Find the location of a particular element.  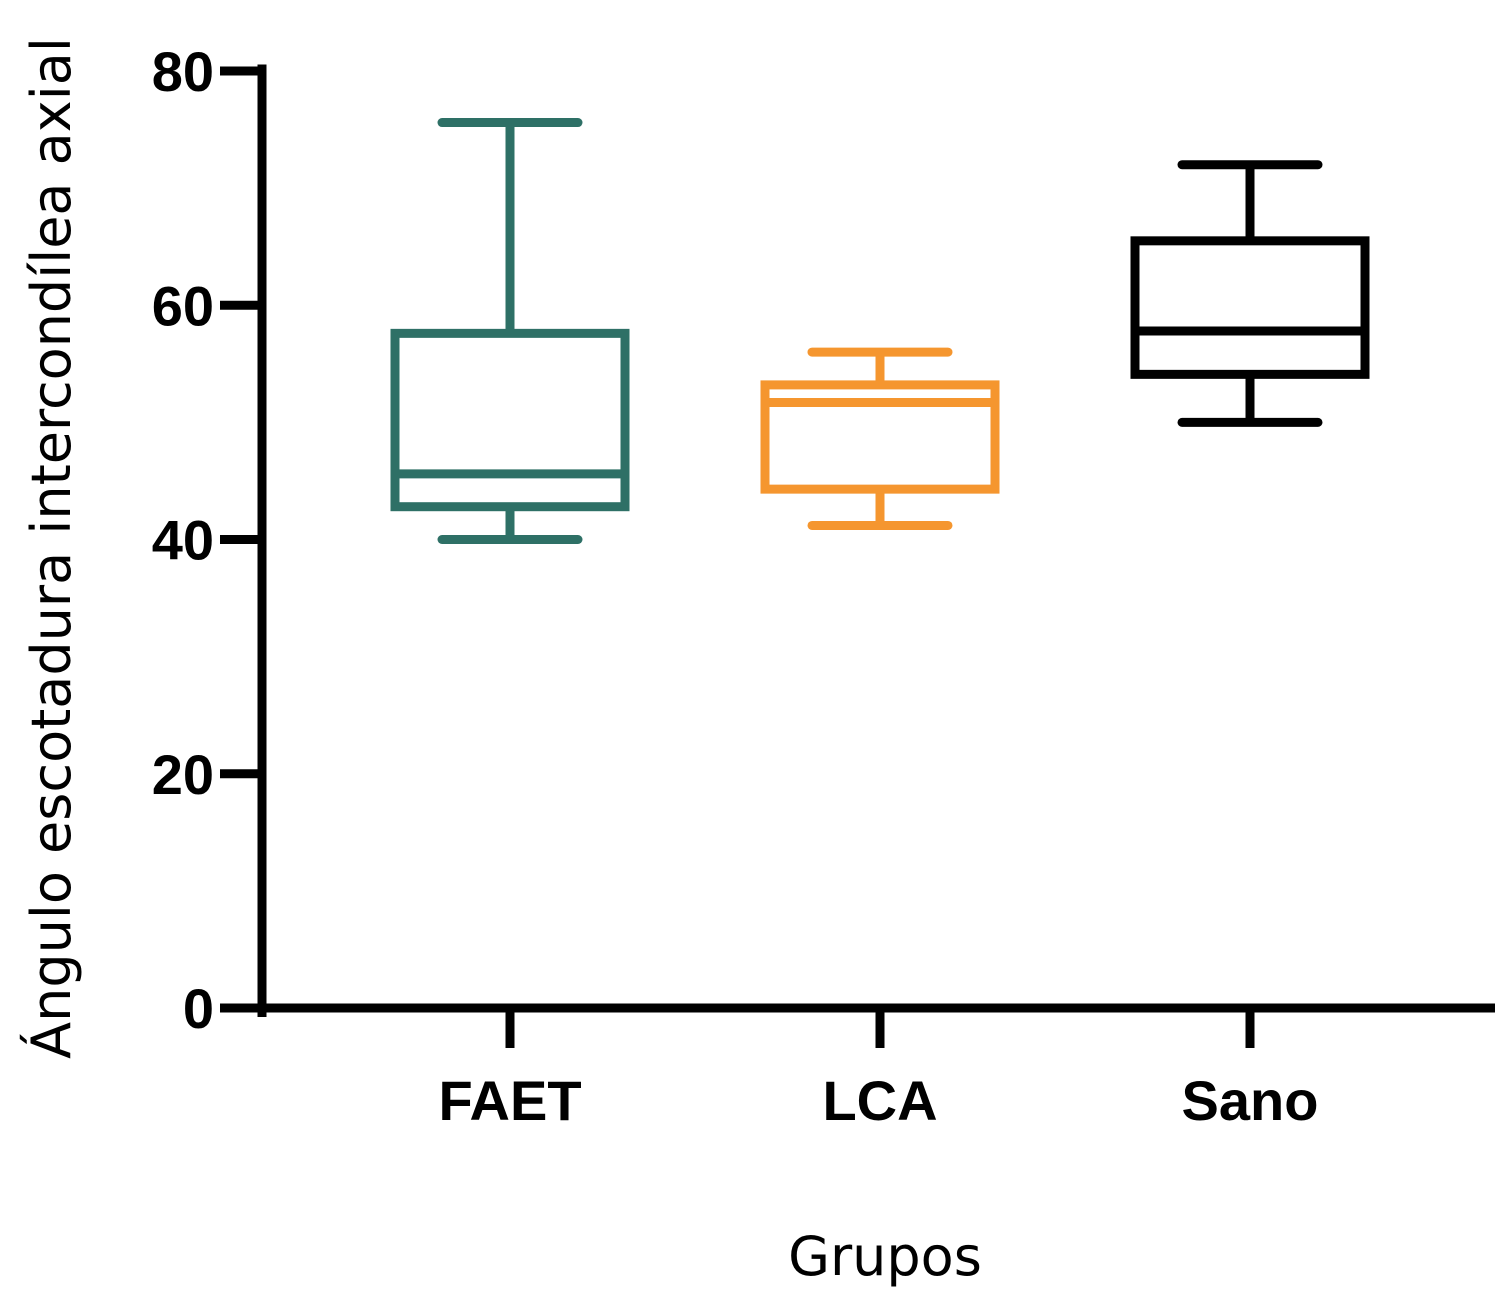

box-lca is located at coordinates (880, 438).